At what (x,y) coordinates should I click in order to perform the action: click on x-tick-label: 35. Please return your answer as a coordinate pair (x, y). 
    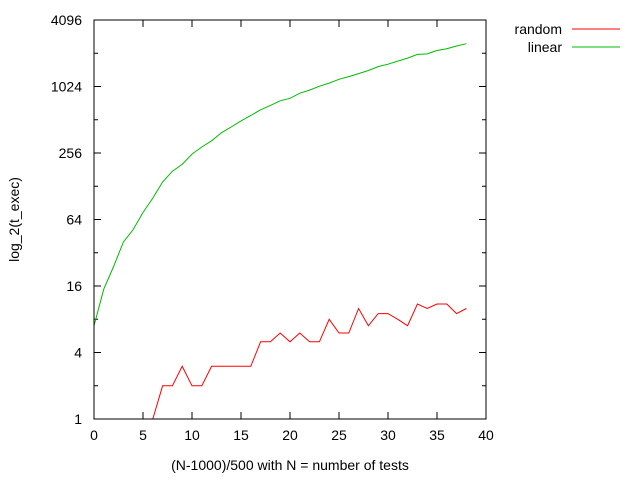
    Looking at the image, I should click on (437, 435).